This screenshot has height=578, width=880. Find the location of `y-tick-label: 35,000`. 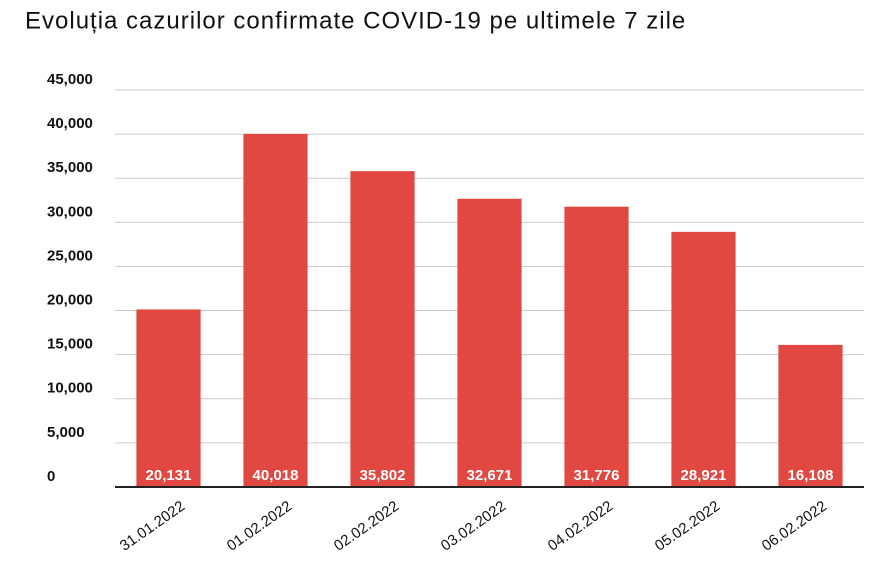

y-tick-label: 35,000 is located at coordinates (70, 167).